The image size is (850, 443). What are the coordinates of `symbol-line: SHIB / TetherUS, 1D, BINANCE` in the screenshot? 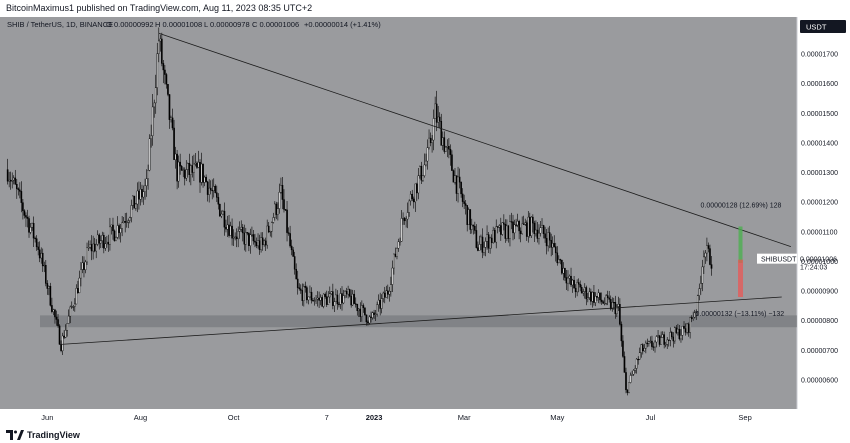 It's located at (60, 24).